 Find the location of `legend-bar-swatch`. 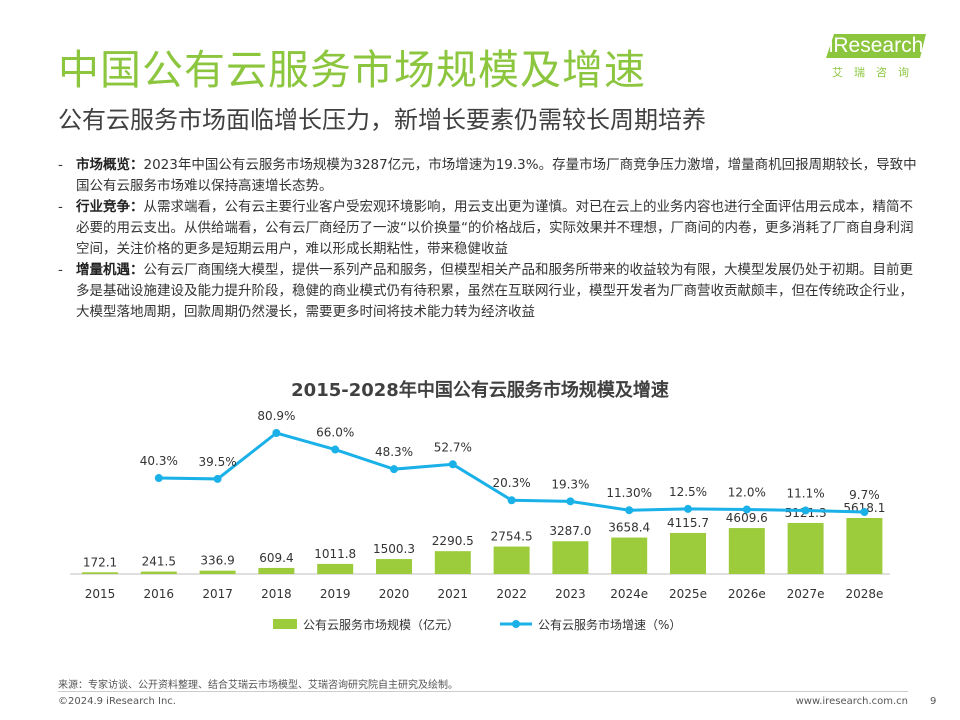

legend-bar-swatch is located at coordinates (285, 624).